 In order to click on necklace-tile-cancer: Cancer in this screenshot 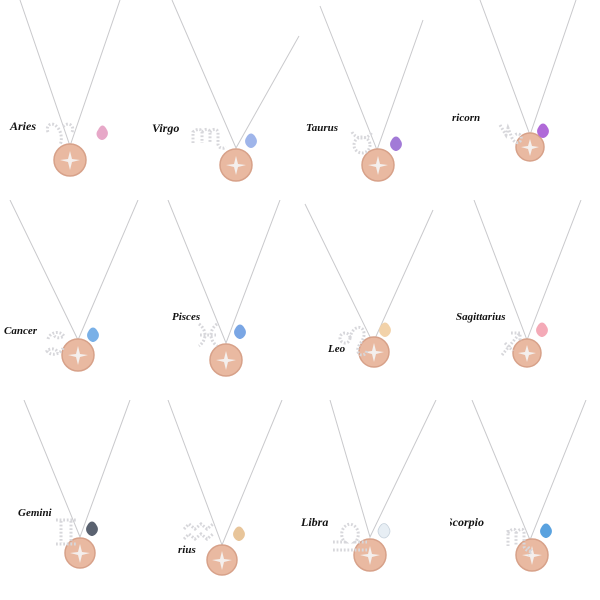, I will do `click(75, 300)`.